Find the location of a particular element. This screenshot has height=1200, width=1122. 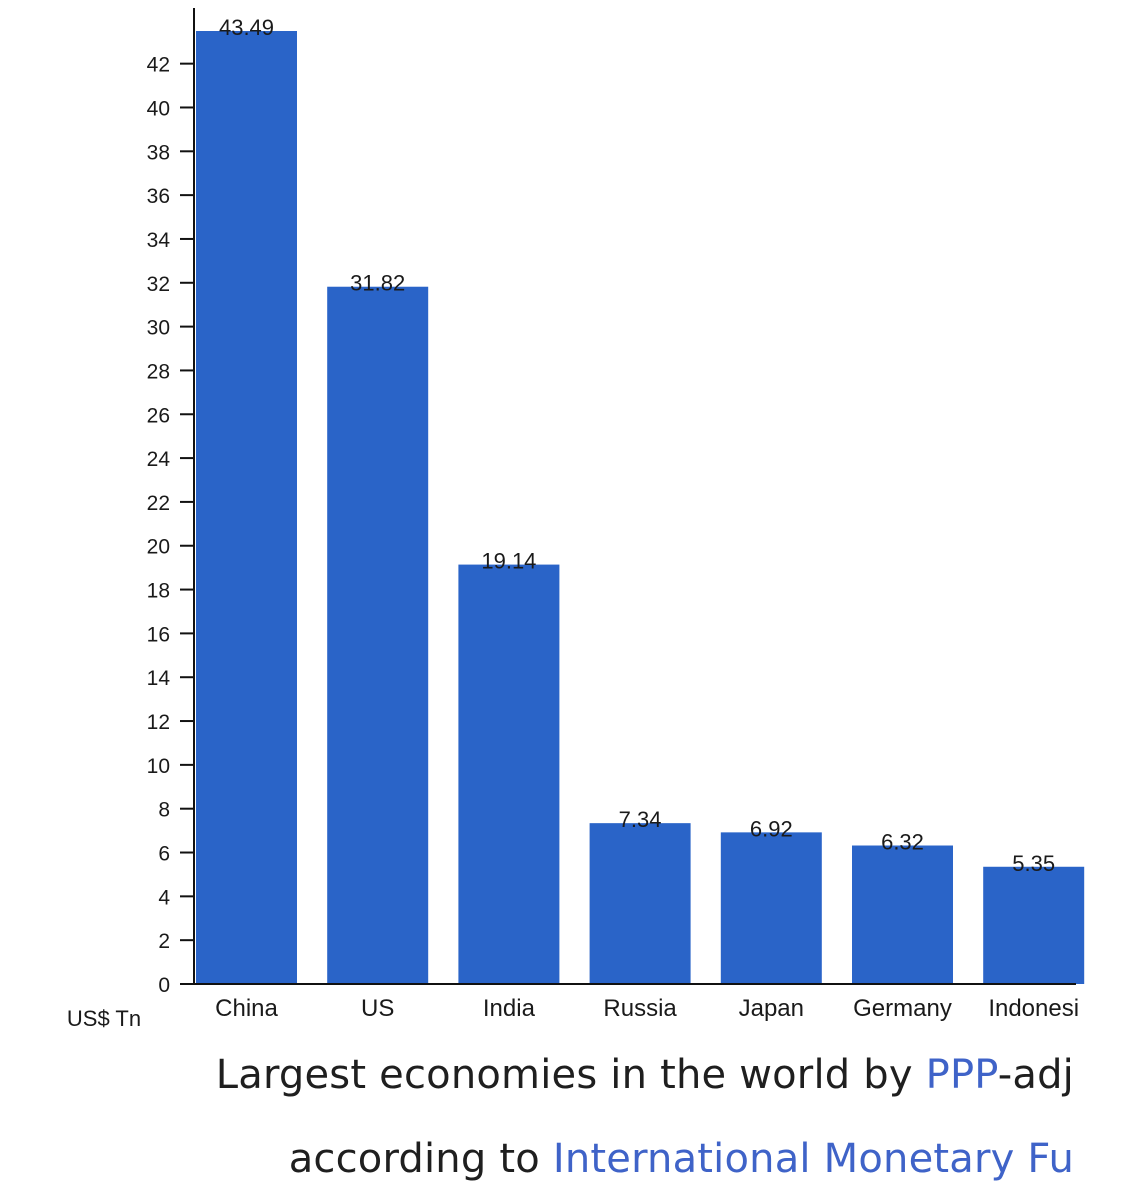

bar-indonesi is located at coordinates (1034, 925).